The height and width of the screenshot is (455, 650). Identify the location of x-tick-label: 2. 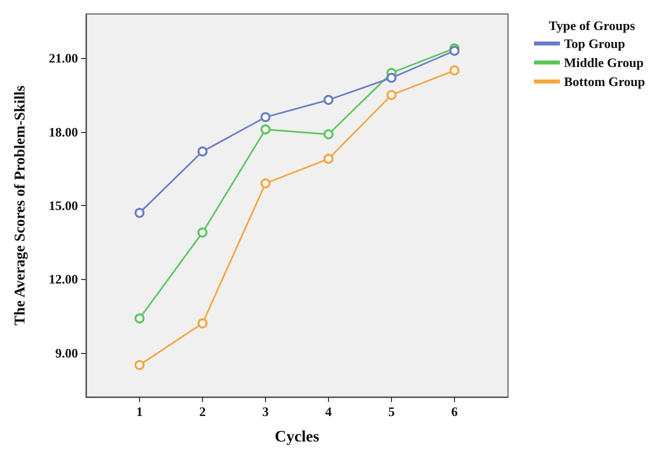
(202, 411).